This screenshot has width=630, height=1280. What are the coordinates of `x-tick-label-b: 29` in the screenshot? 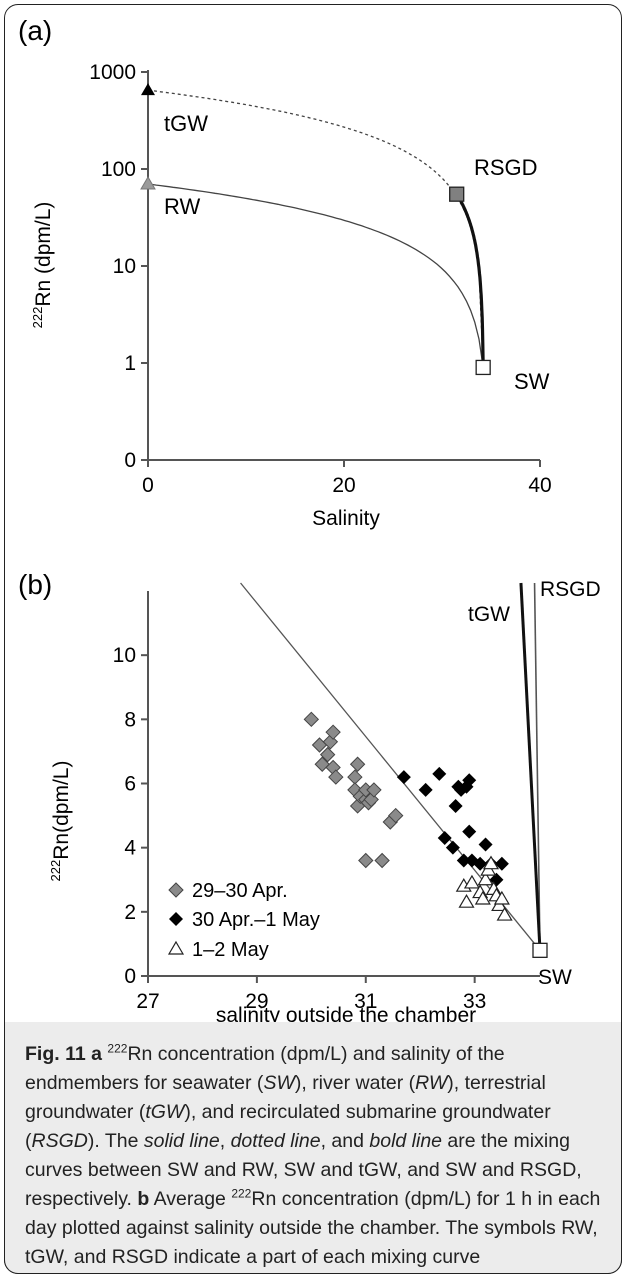 It's located at (256, 1001).